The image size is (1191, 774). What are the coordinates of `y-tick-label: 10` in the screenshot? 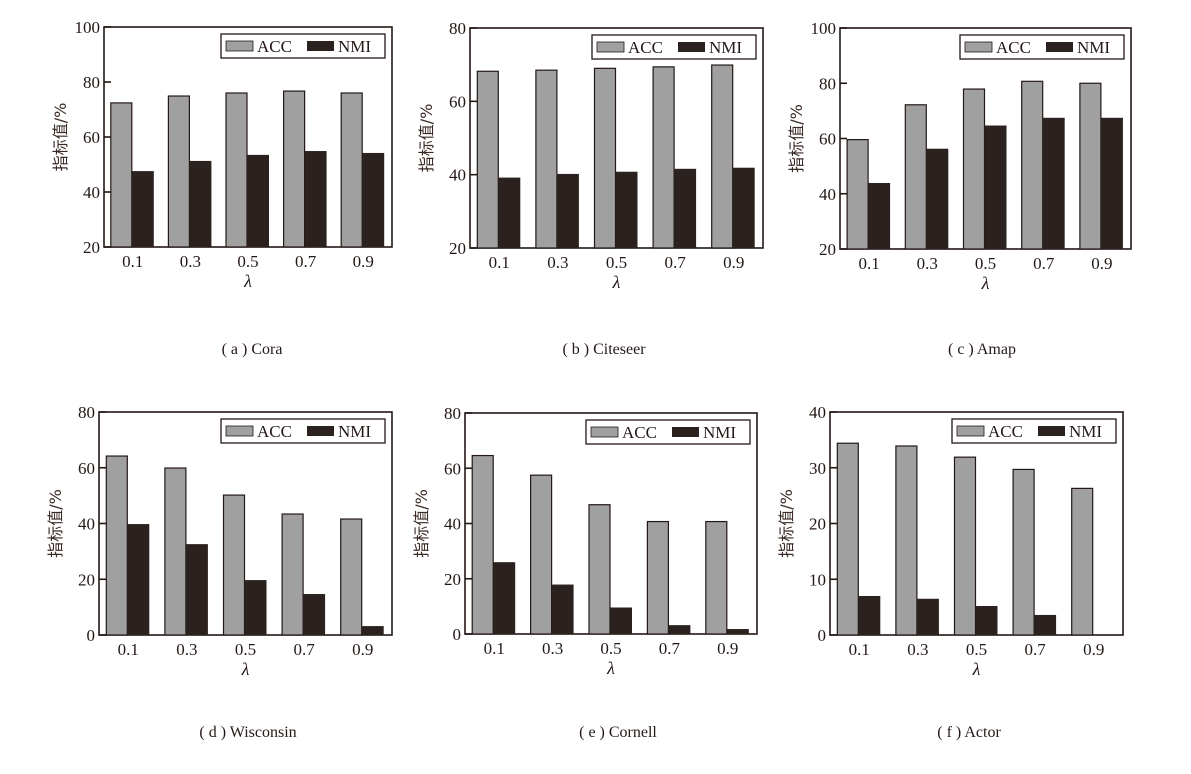 It's located at (817, 579).